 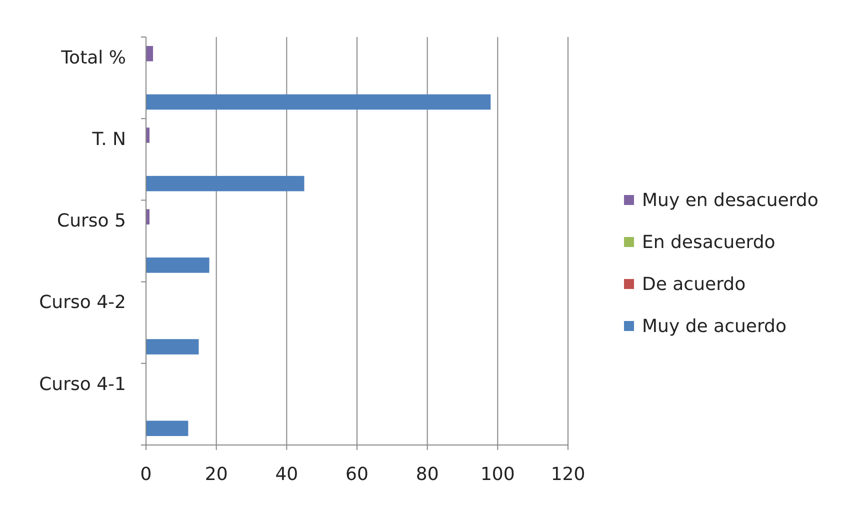 What do you see at coordinates (146, 474) in the screenshot?
I see `x-tick-label: 0` at bounding box center [146, 474].